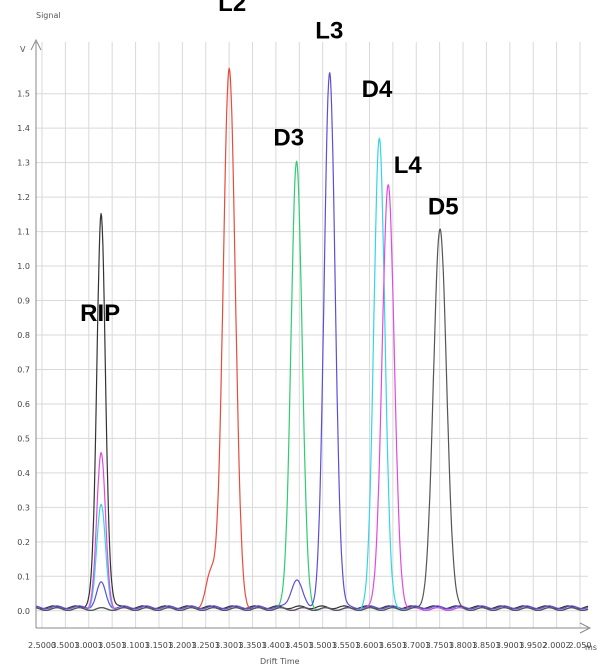 Image resolution: width=598 pixels, height=670 pixels. I want to click on x-tick-label: 3.4001, so click(276, 645).